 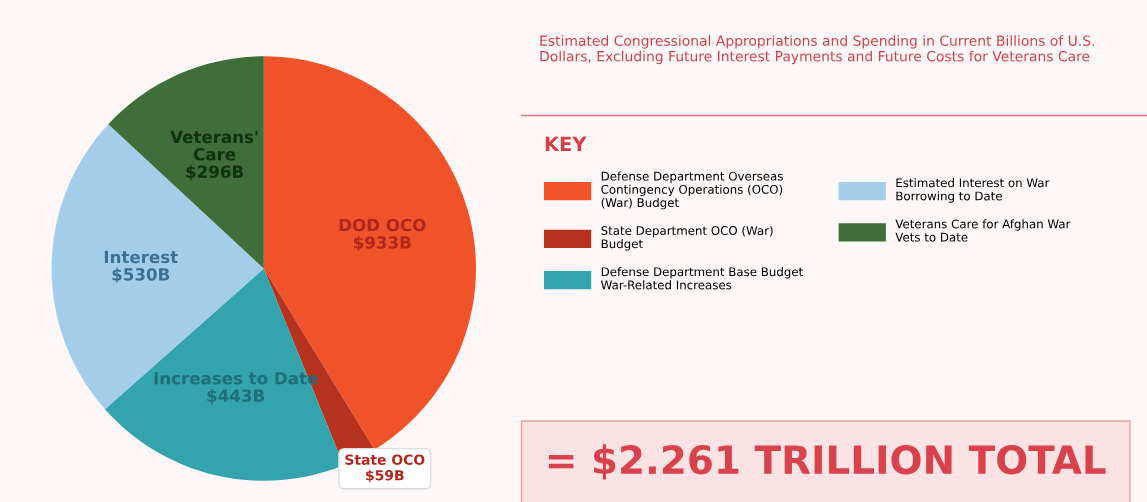 What do you see at coordinates (141, 257) in the screenshot?
I see `text: Interest` at bounding box center [141, 257].